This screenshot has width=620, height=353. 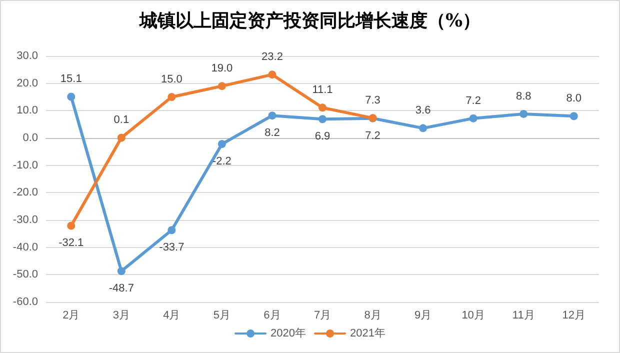 What do you see at coordinates (222, 68) in the screenshot?
I see `data-label: 19.0` at bounding box center [222, 68].